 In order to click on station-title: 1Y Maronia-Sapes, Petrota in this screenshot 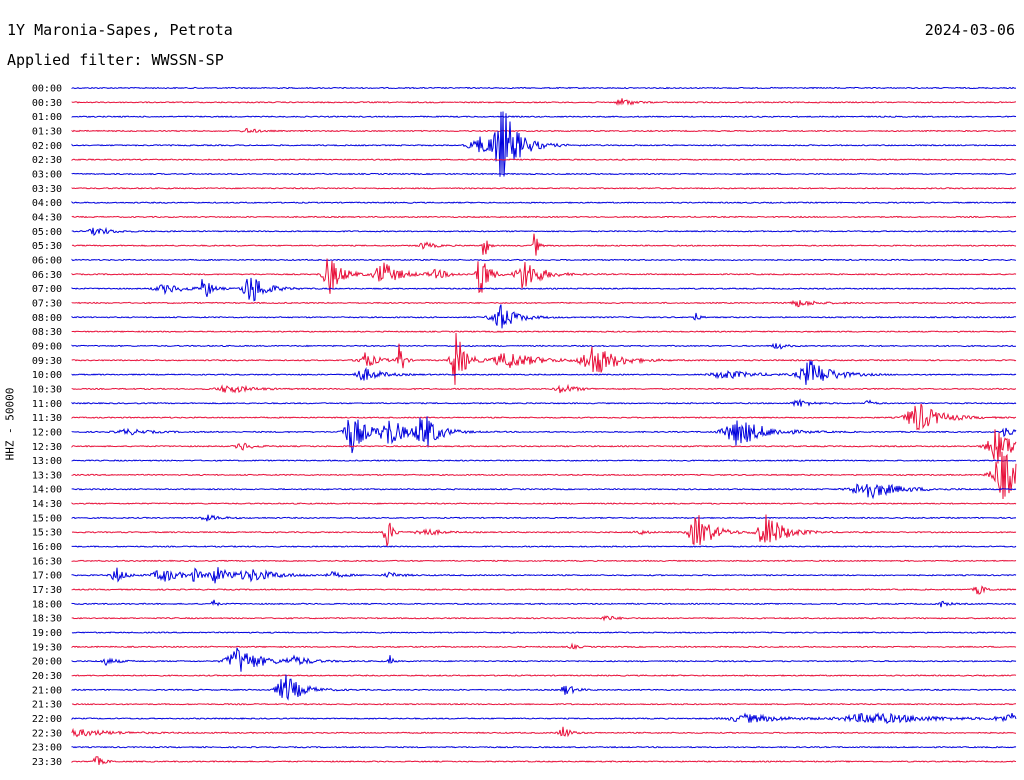, I will do `click(120, 30)`.